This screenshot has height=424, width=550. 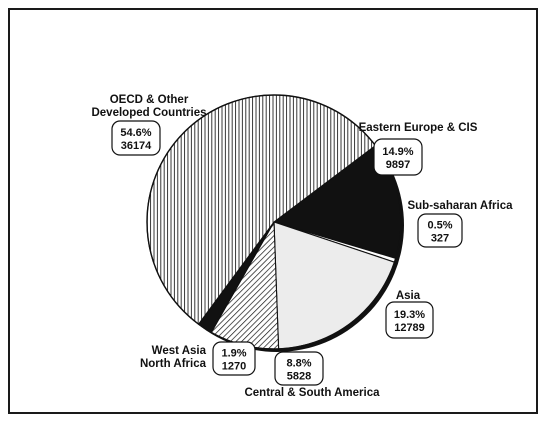 What do you see at coordinates (136, 146) in the screenshot?
I see `slice-value-label: 36174` at bounding box center [136, 146].